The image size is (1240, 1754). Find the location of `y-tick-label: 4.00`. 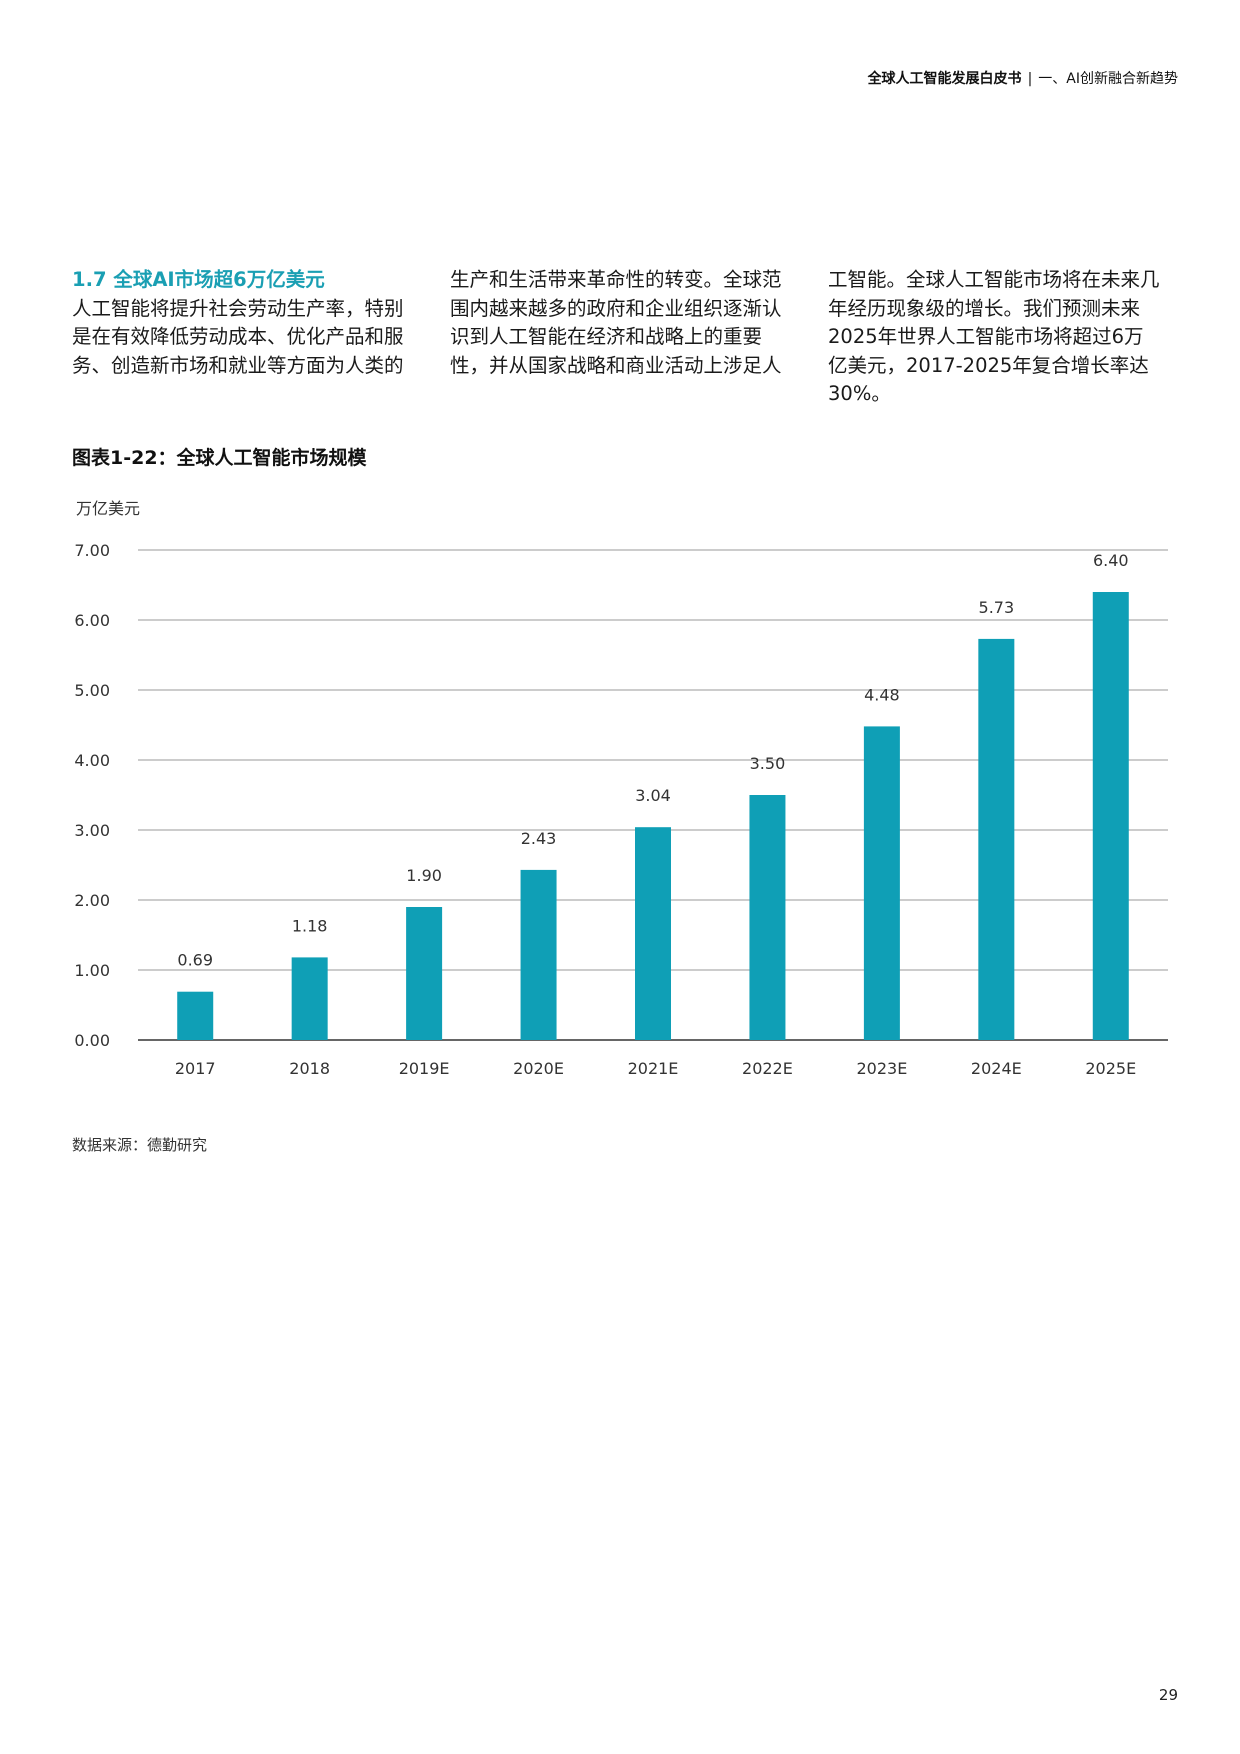

y-tick-label: 4.00 is located at coordinates (92, 760).